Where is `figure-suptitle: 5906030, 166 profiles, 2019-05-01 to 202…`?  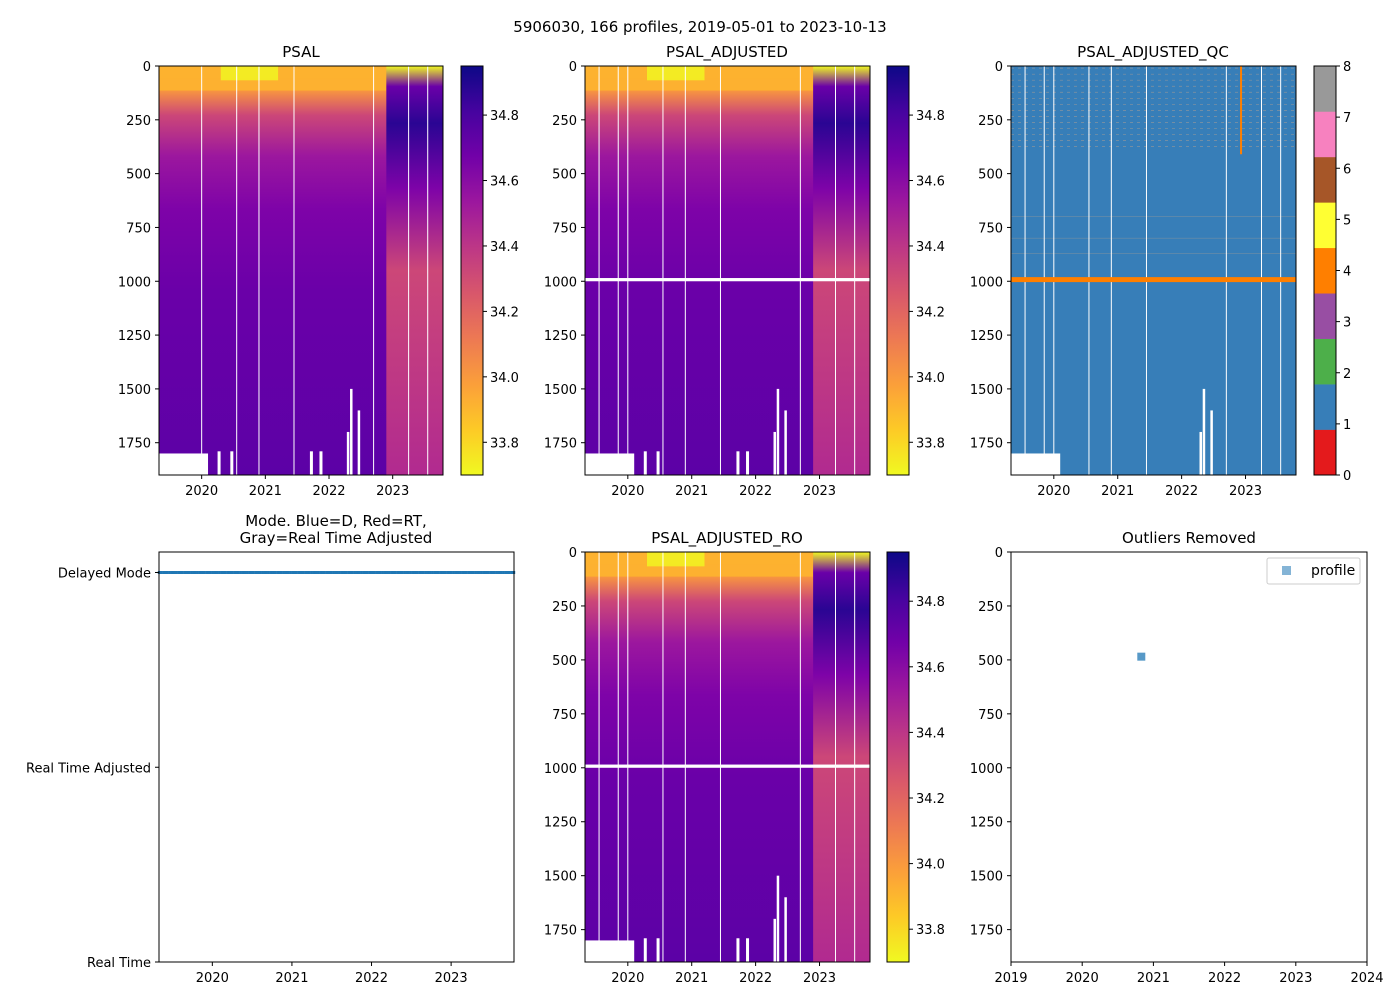 figure-suptitle: 5906030, 166 profiles, 2019-05-01 to 202… is located at coordinates (699, 27).